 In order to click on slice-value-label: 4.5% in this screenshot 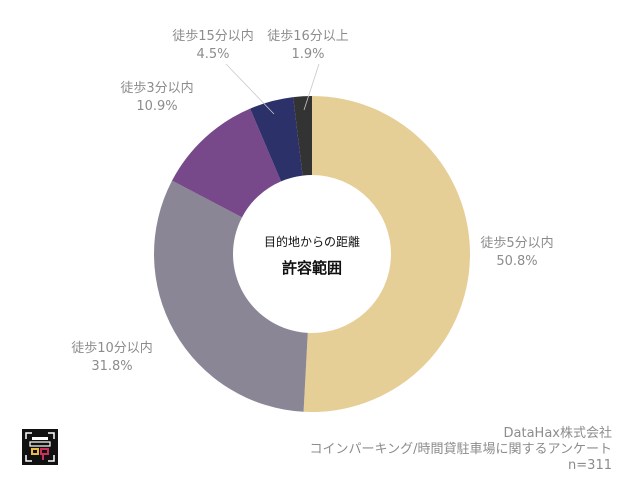, I will do `click(212, 54)`.